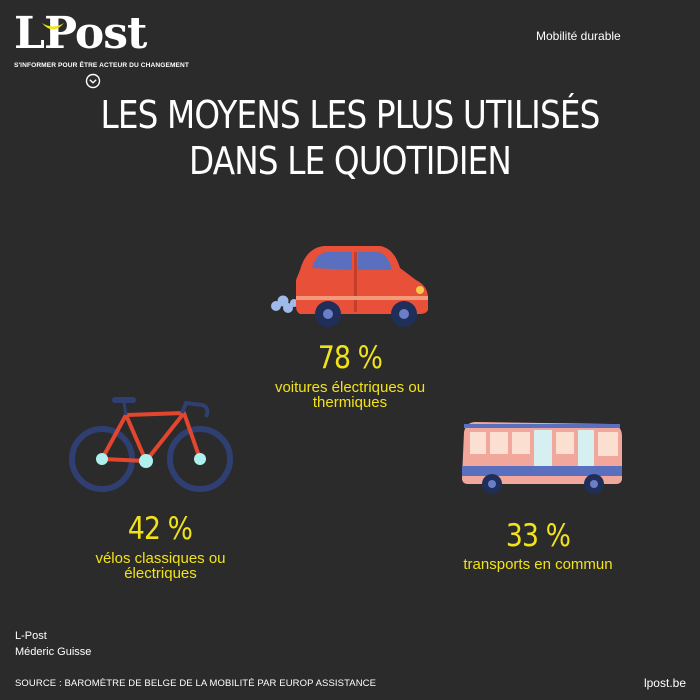 The width and height of the screenshot is (700, 700). Describe the element at coordinates (350, 402) in the screenshot. I see `stat-car-label-line-2: thermiques` at that location.